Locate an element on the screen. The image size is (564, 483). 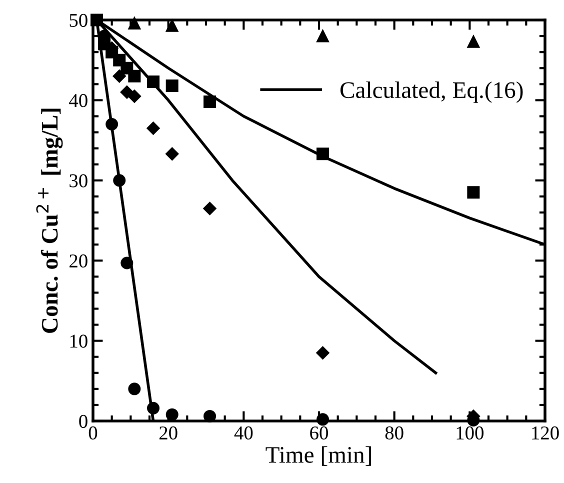
x-tick-label: 80 is located at coordinates (394, 433).